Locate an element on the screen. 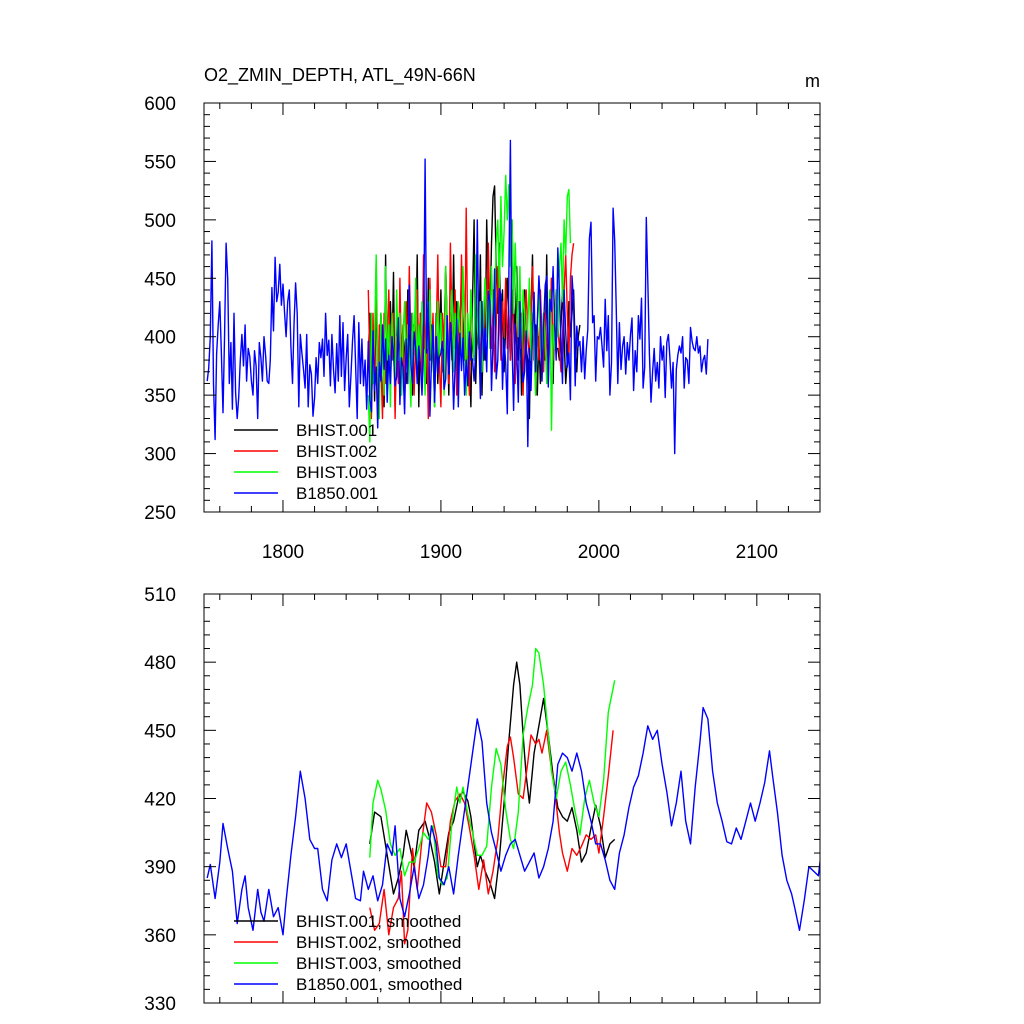 The height and width of the screenshot is (1024, 1024). legend-label-1-2: BHIST.003, smoothed is located at coordinates (378, 963).